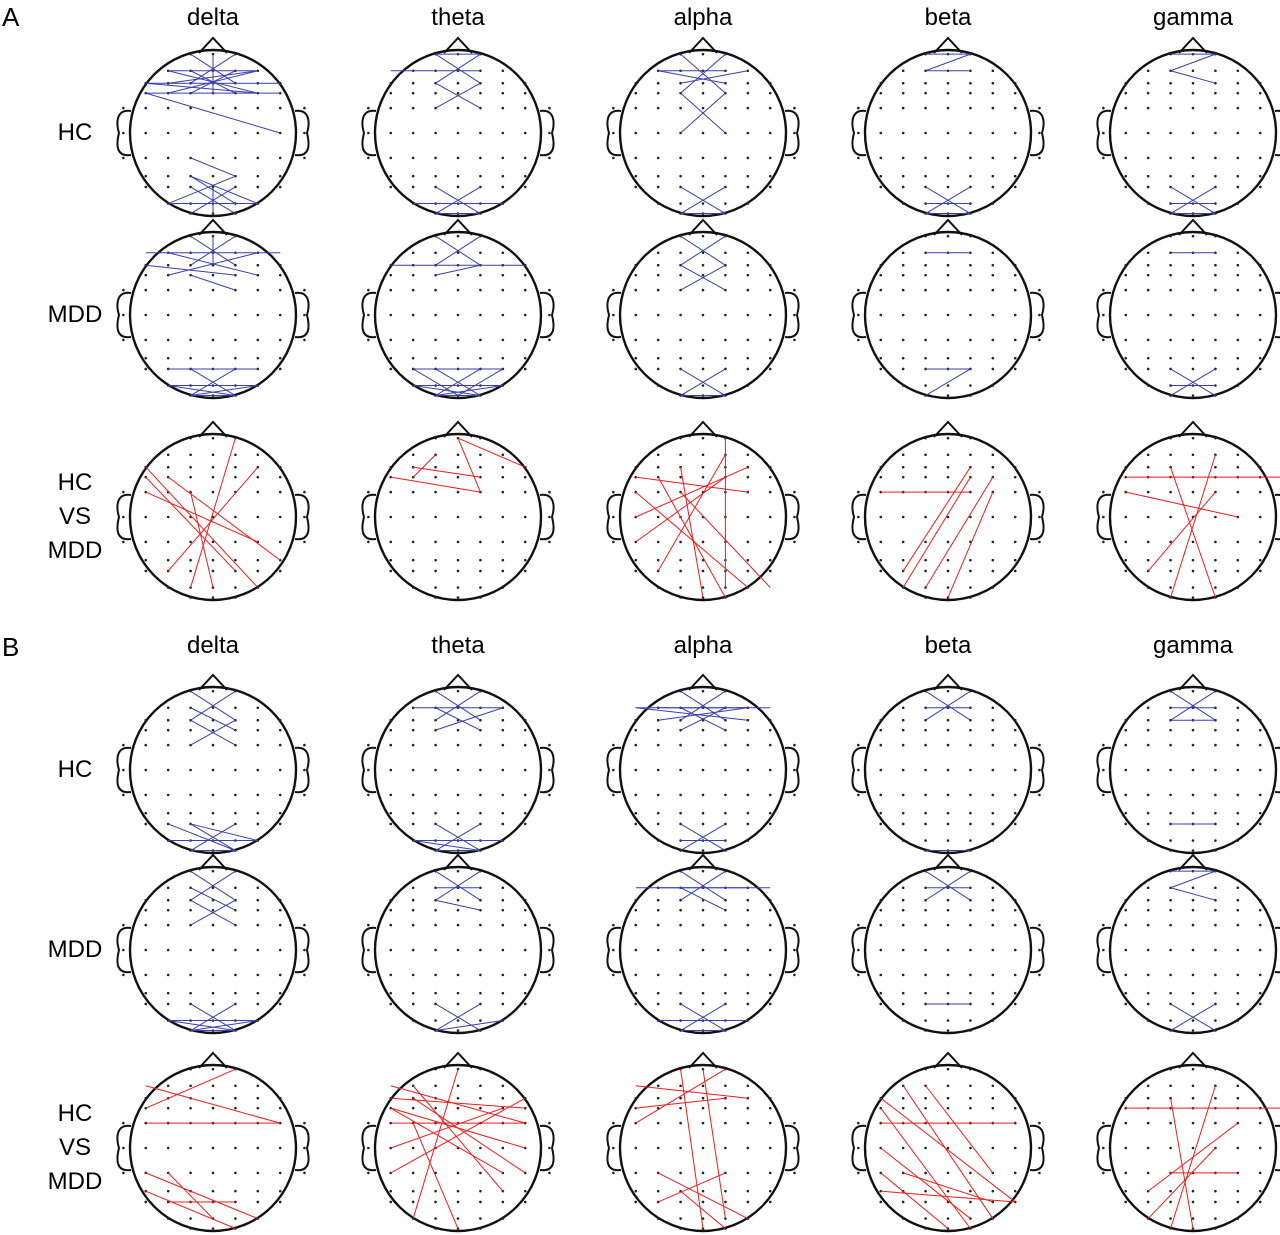 Image resolution: width=1280 pixels, height=1235 pixels. Describe the element at coordinates (614, 133) in the screenshot. I see `ear-outline` at that location.